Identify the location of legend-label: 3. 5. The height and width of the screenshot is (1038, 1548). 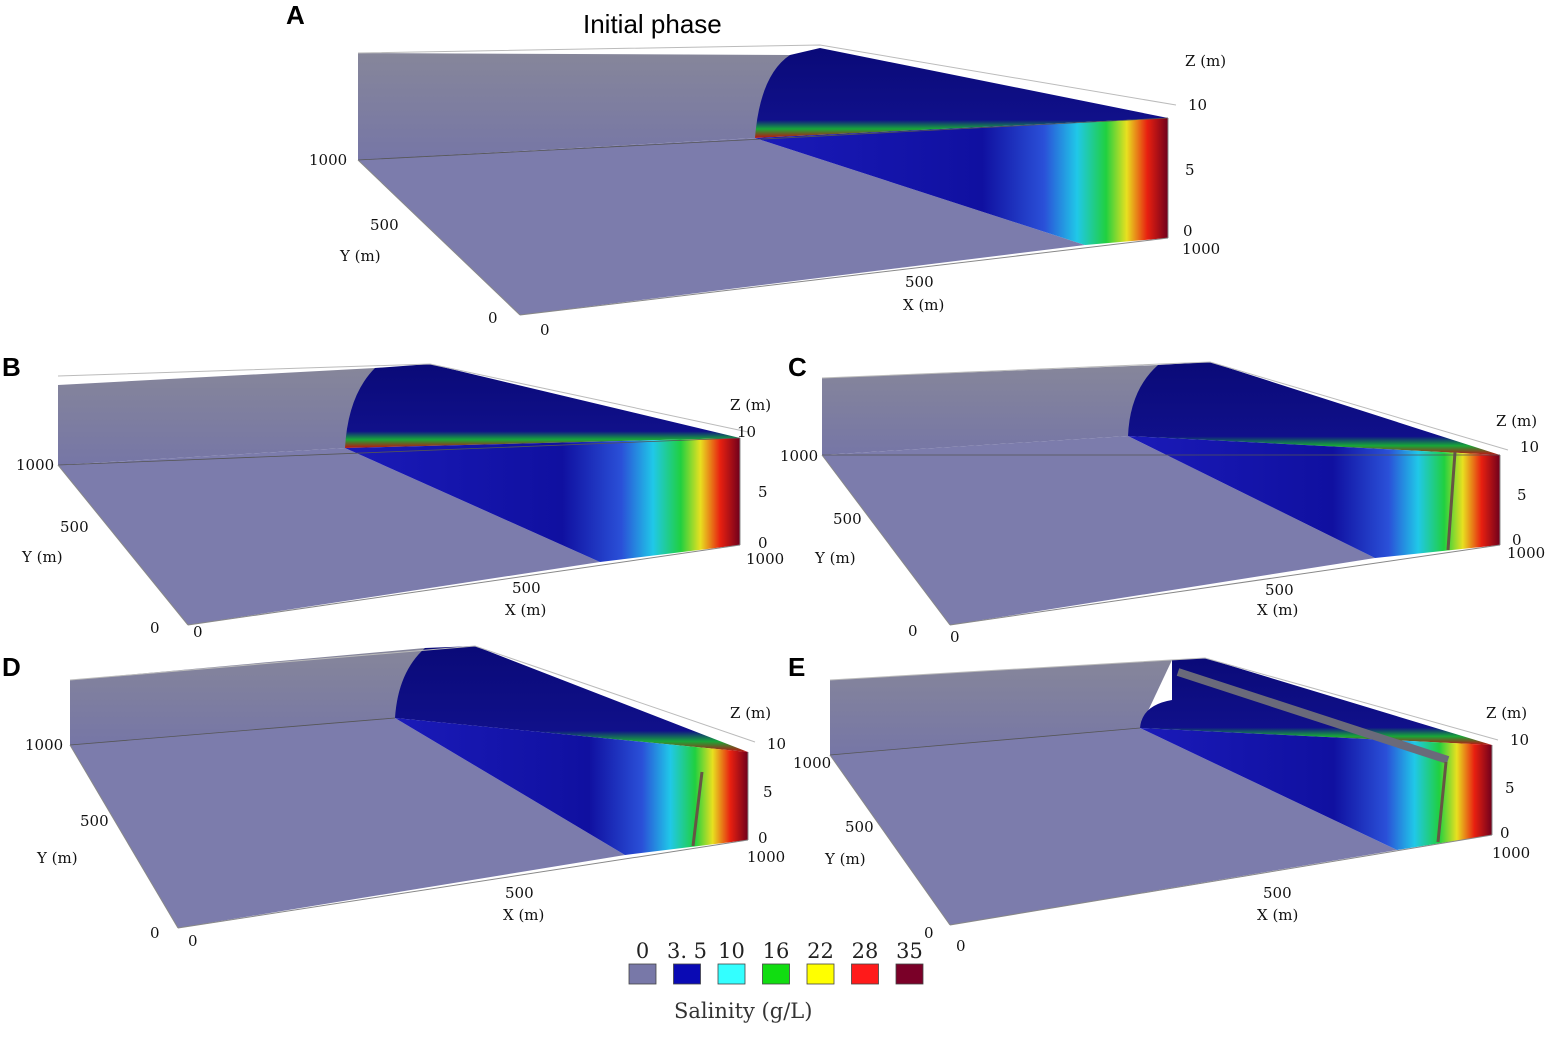
(687, 951).